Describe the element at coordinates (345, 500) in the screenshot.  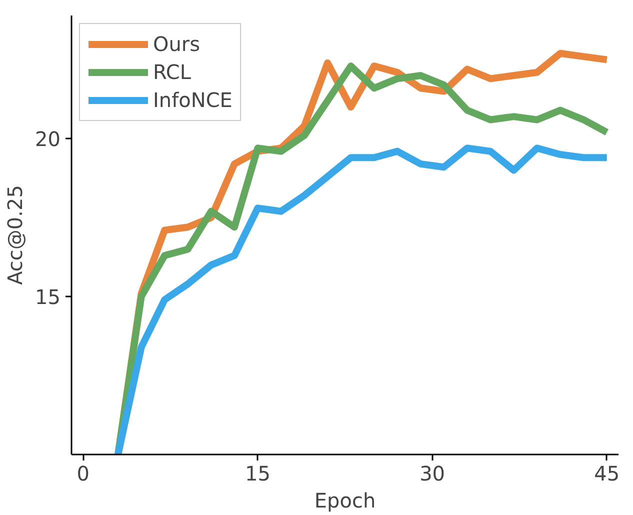
I see `x-axis-title: Epoch` at that location.